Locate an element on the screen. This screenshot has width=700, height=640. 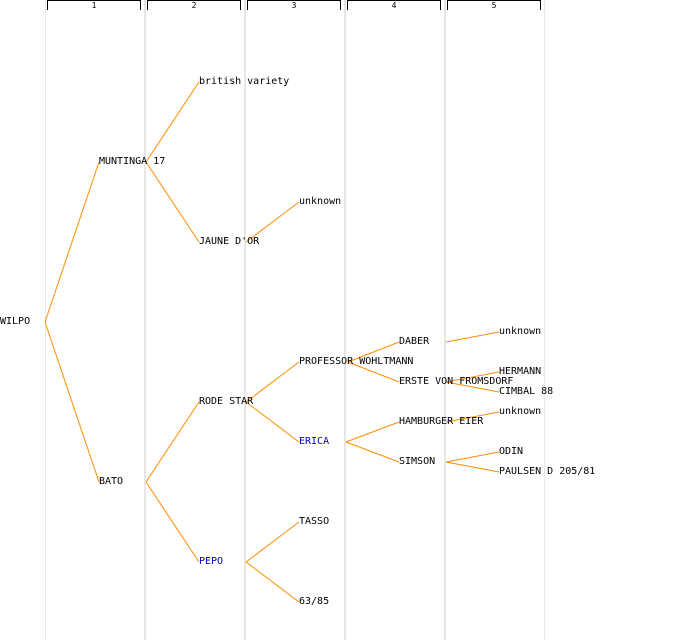
edge-erste-to-hermann is located at coordinates (472, 377).